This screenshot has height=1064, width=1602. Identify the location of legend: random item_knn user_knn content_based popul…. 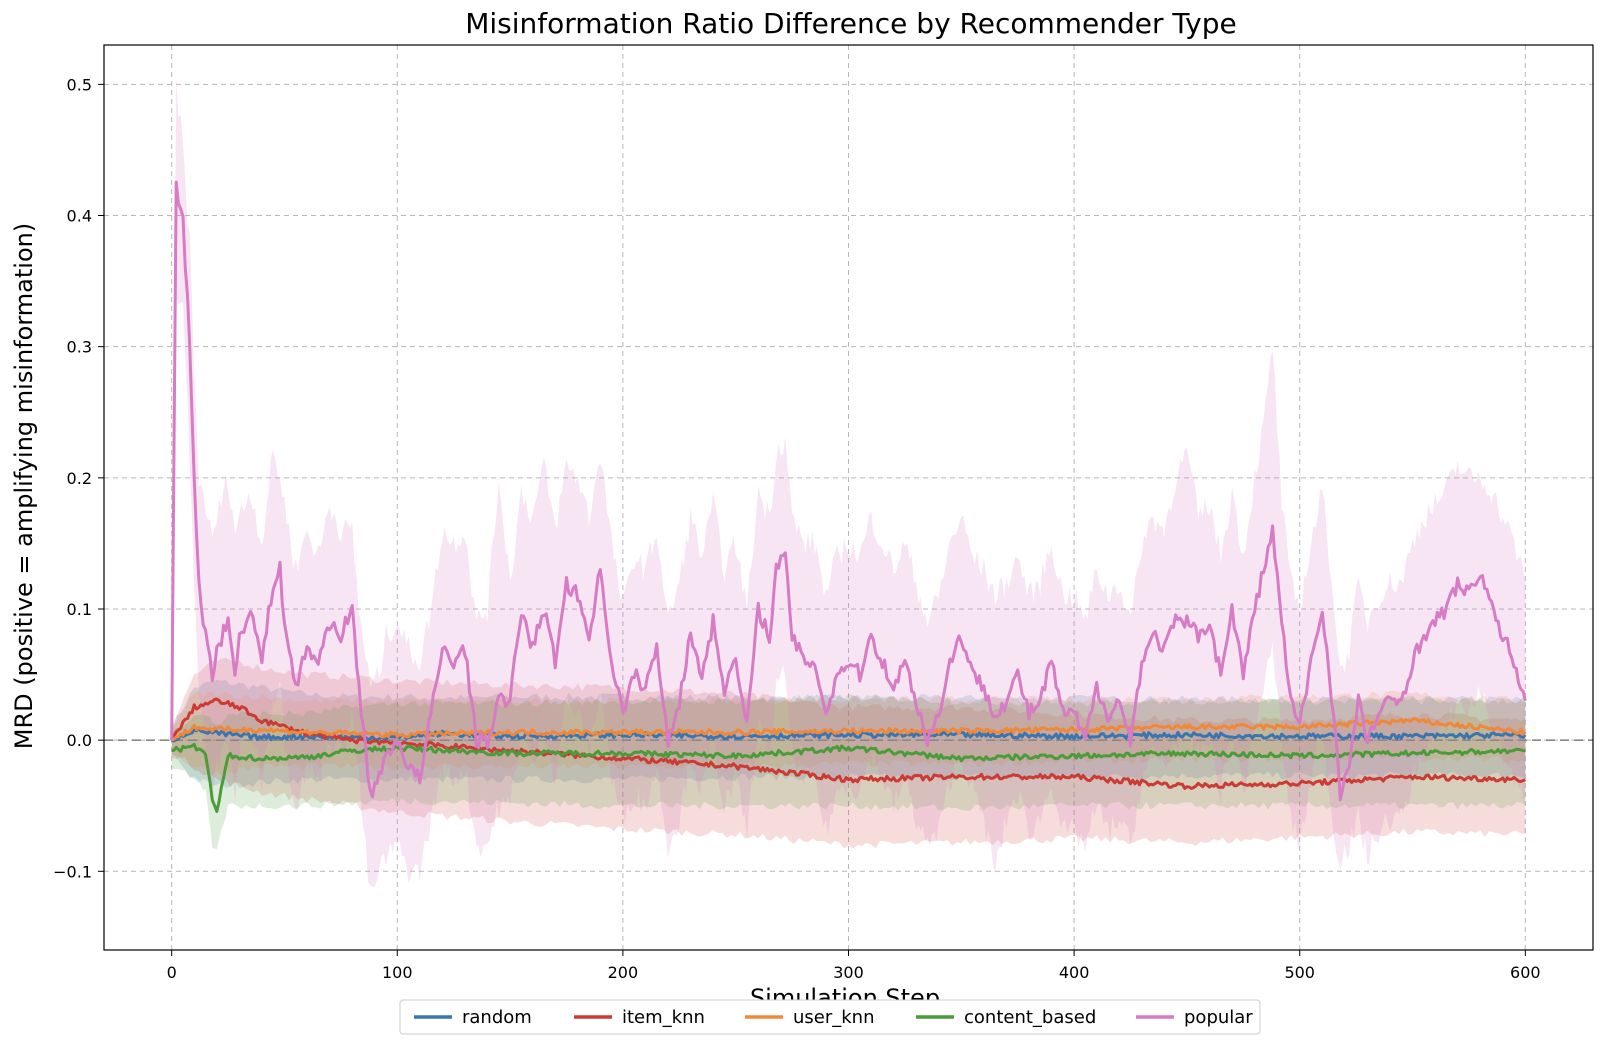
(830, 1017).